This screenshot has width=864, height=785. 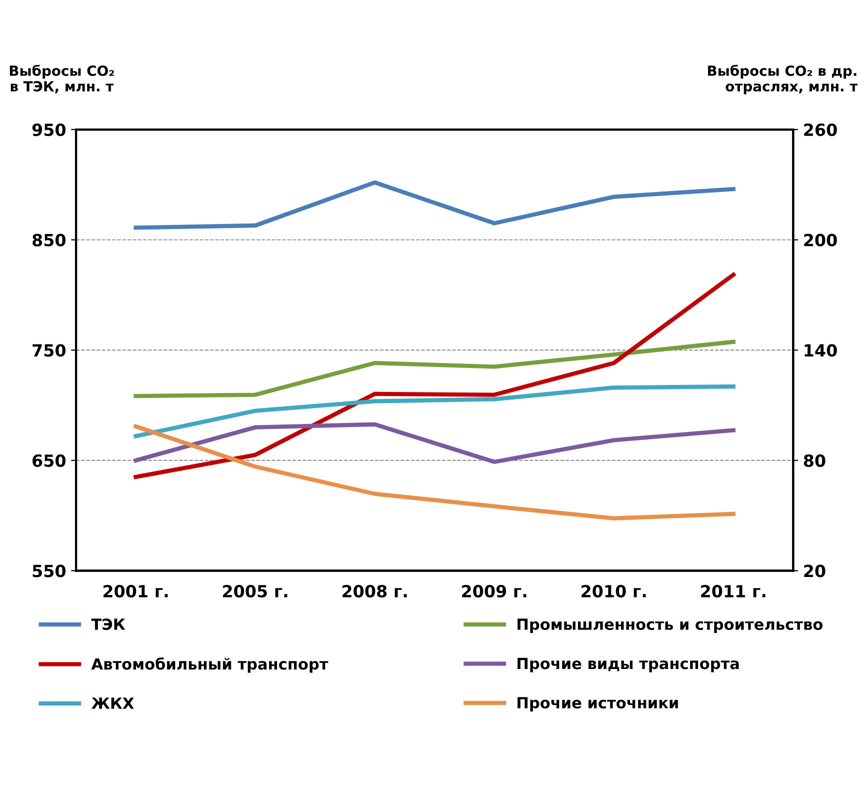 I want to click on y-tick-label: 750, so click(x=49, y=350).